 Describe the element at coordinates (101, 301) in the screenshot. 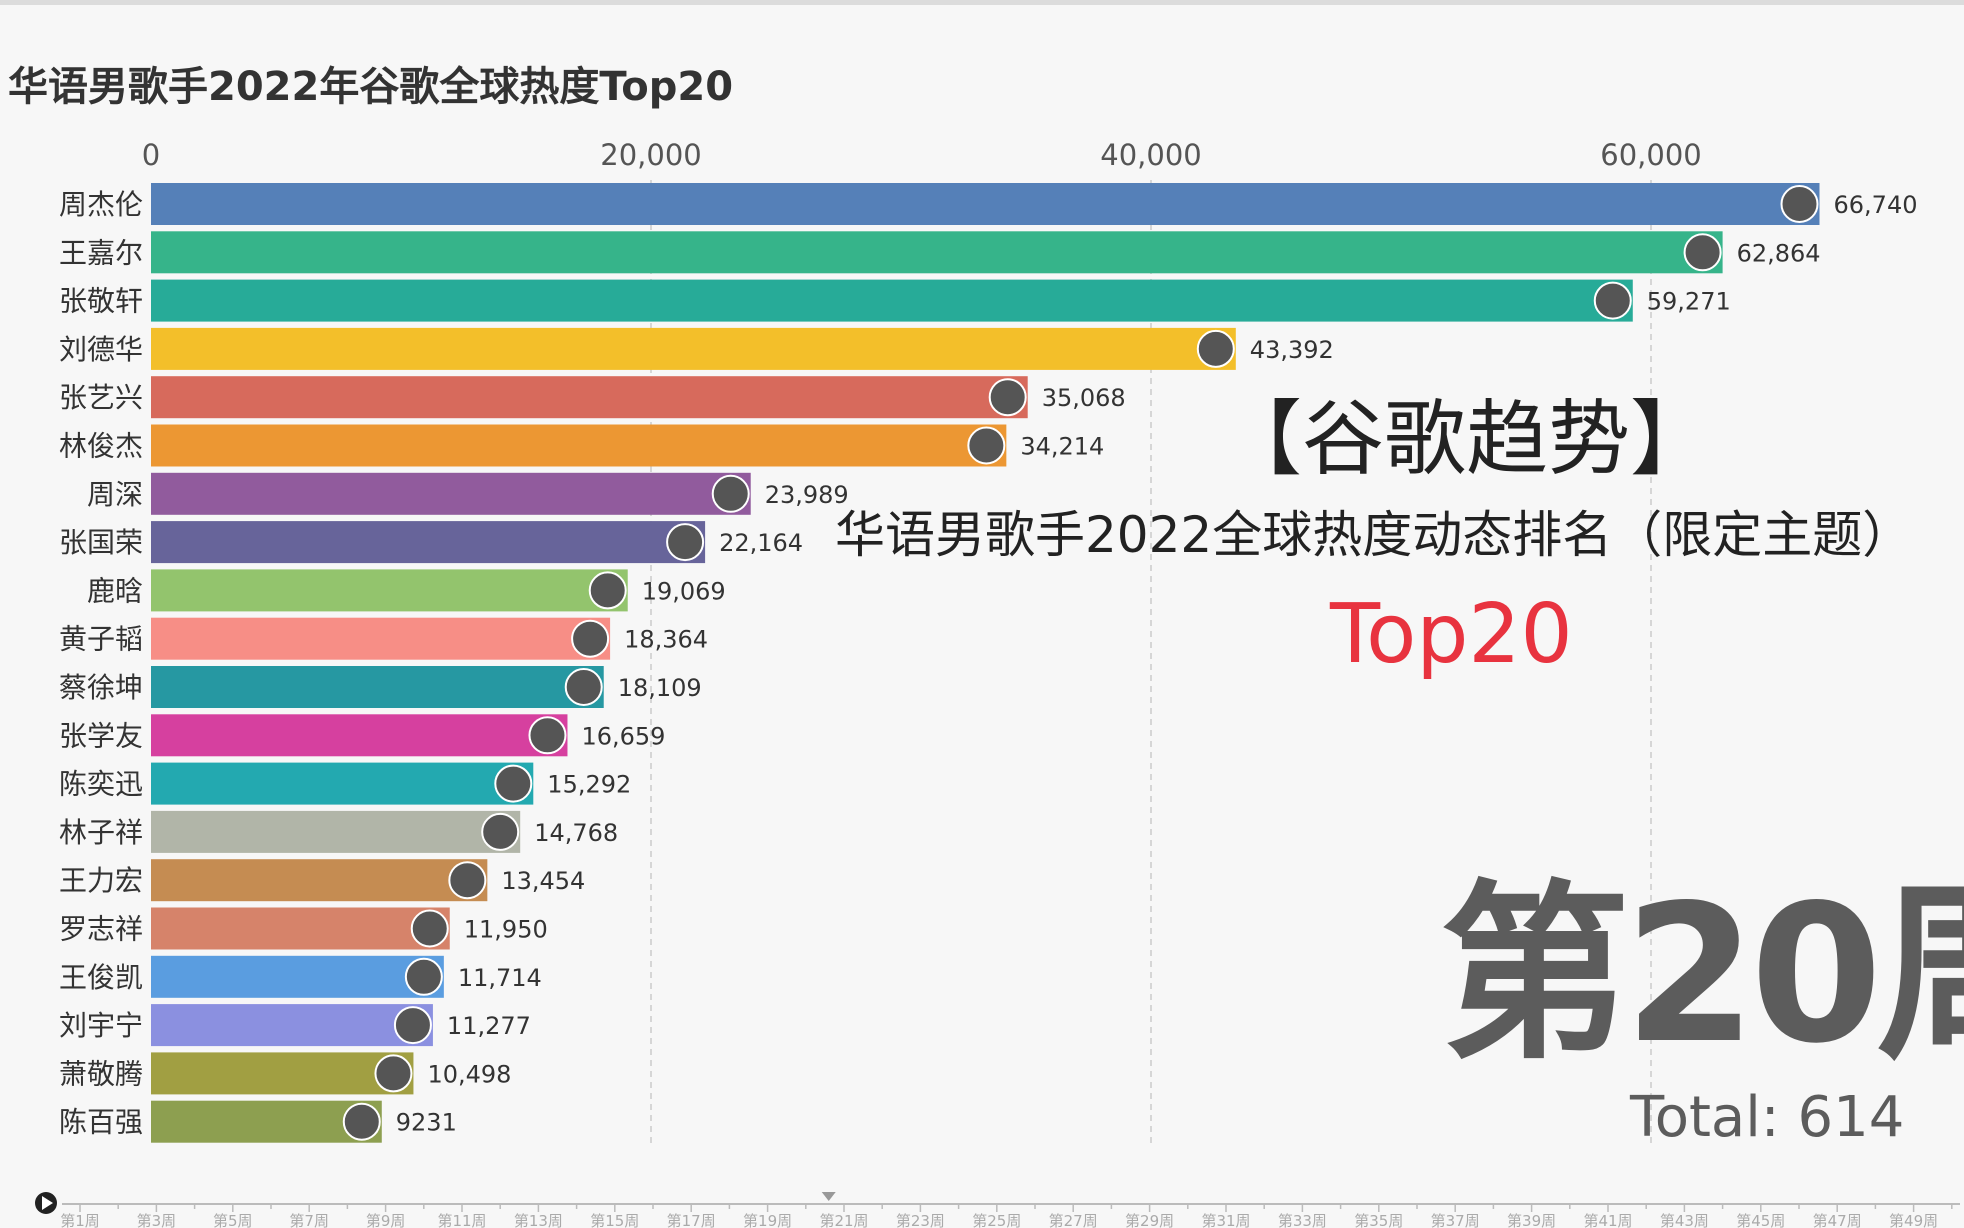

I see `category-label: 张敬轩` at that location.